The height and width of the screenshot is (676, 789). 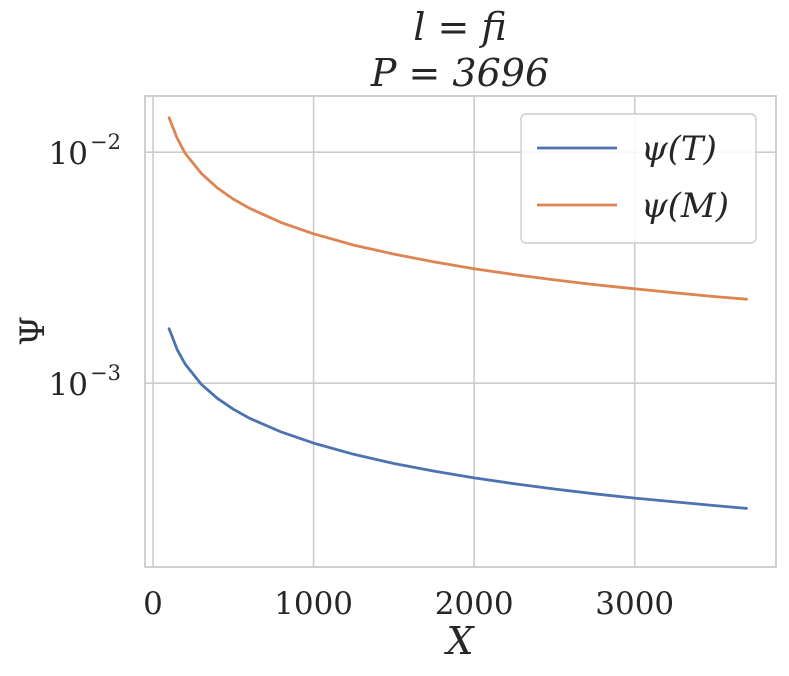 What do you see at coordinates (634, 604) in the screenshot?
I see `x-tick-label: 3000` at bounding box center [634, 604].